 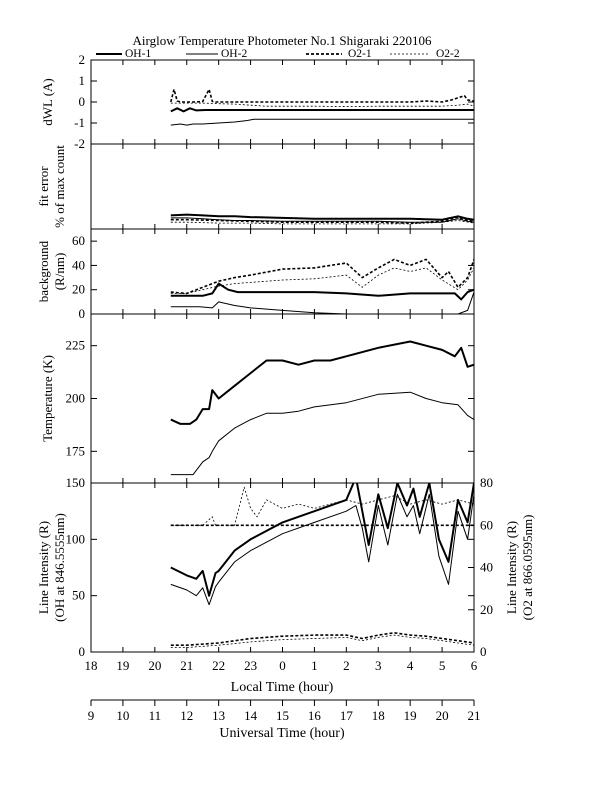 What do you see at coordinates (442, 715) in the screenshot?
I see `x-ut-tick-label: 20` at bounding box center [442, 715].